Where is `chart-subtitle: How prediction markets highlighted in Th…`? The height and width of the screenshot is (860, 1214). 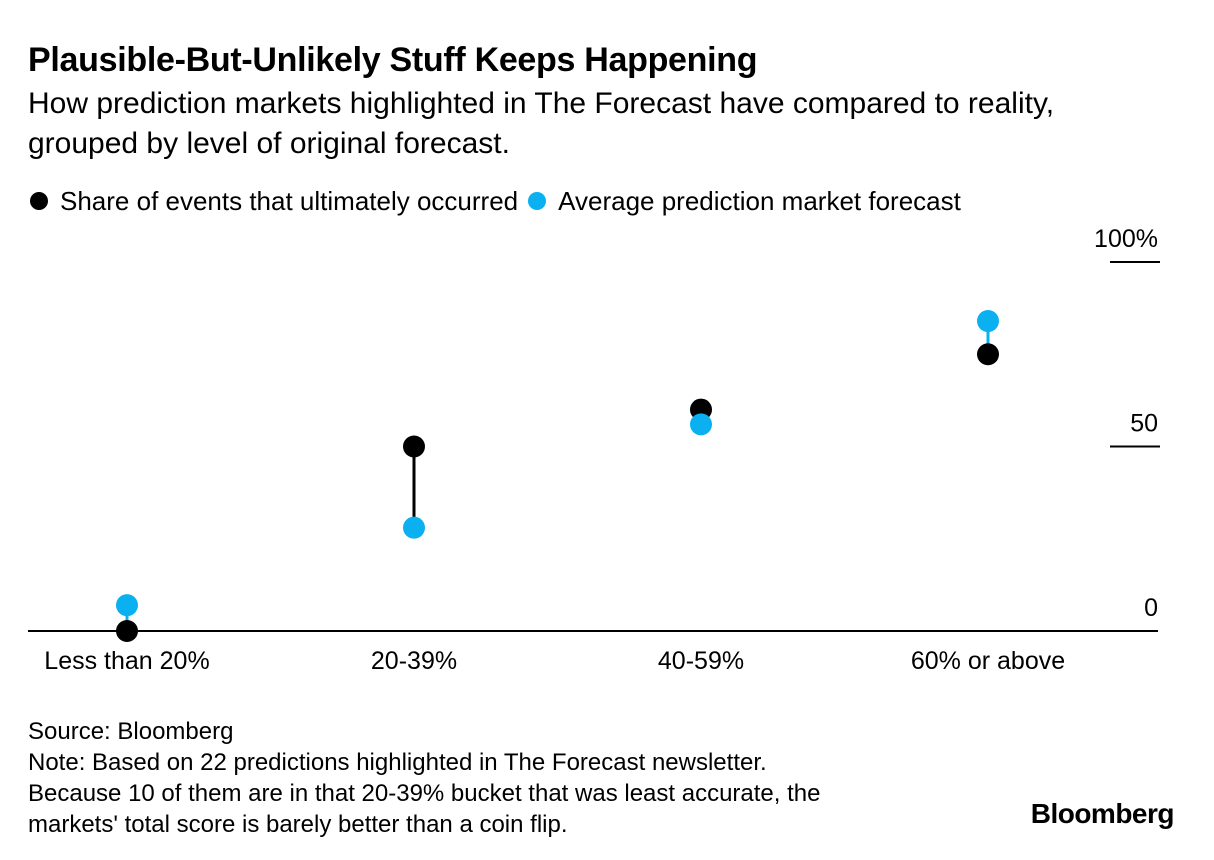
chart-subtitle: How prediction markets highlighted in Th… is located at coordinates (541, 123).